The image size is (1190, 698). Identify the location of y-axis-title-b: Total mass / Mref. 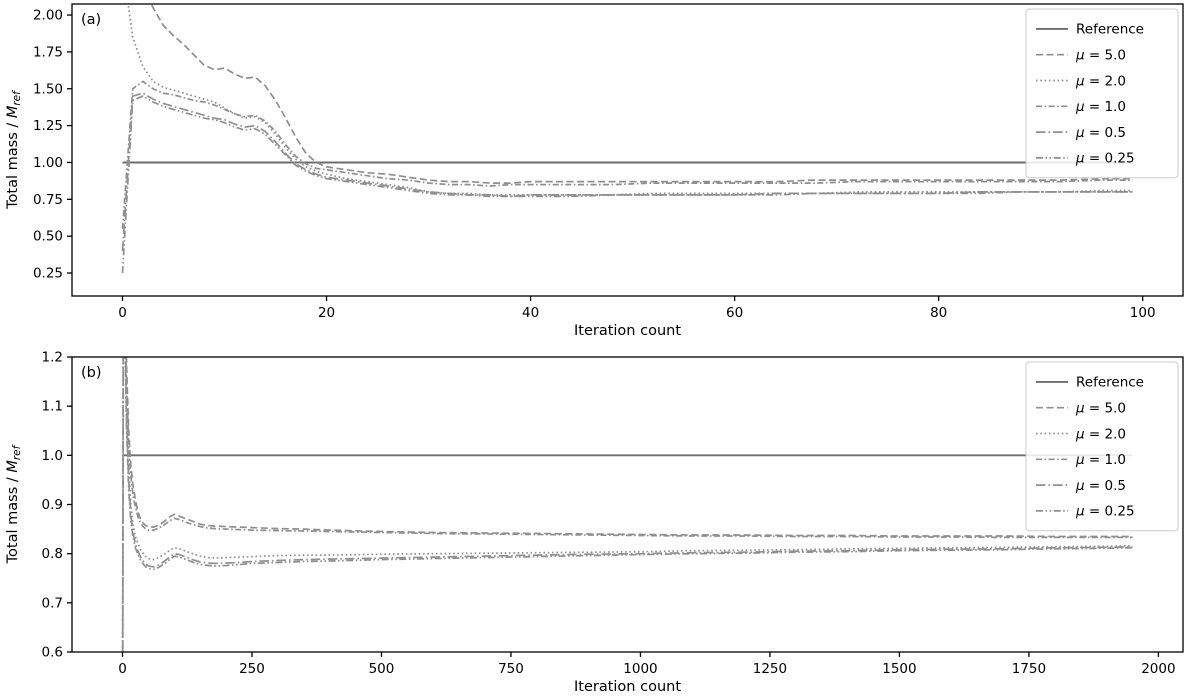
(14, 503).